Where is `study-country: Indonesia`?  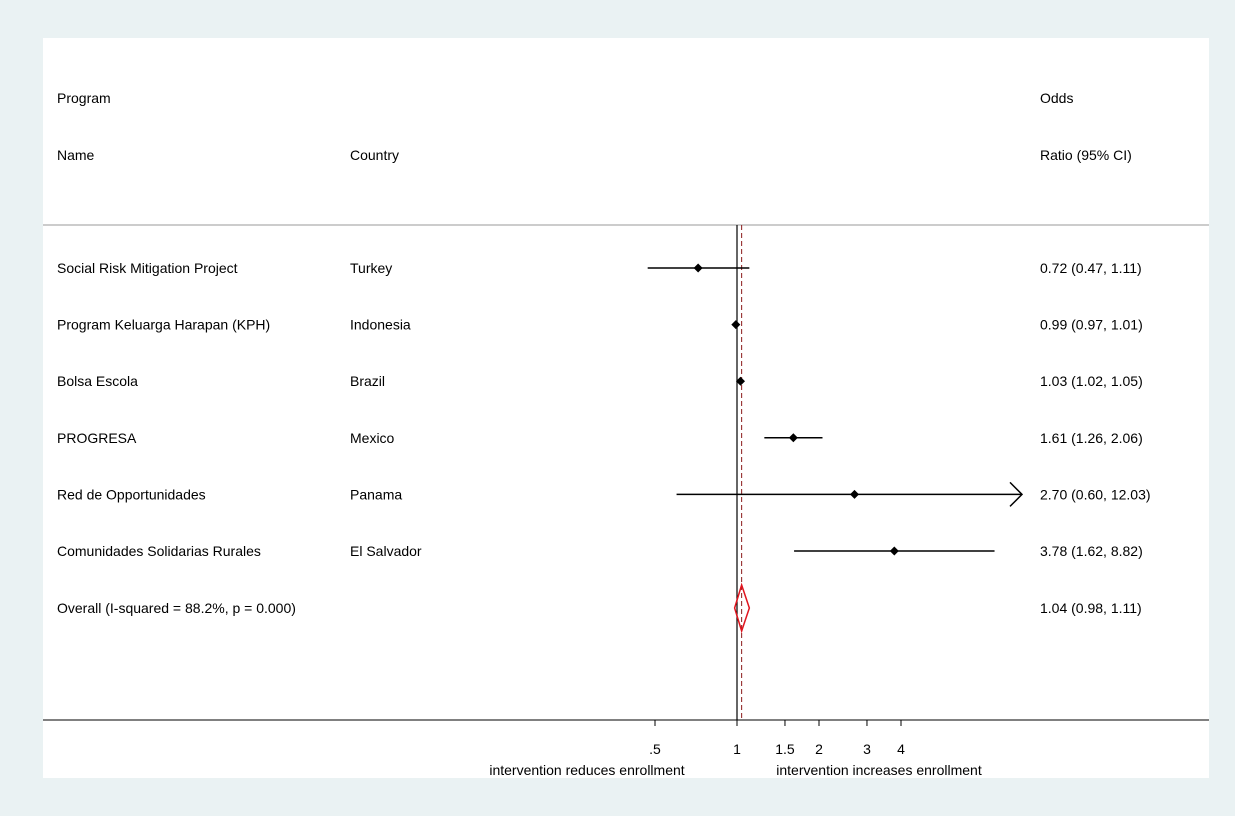
study-country: Indonesia is located at coordinates (380, 325).